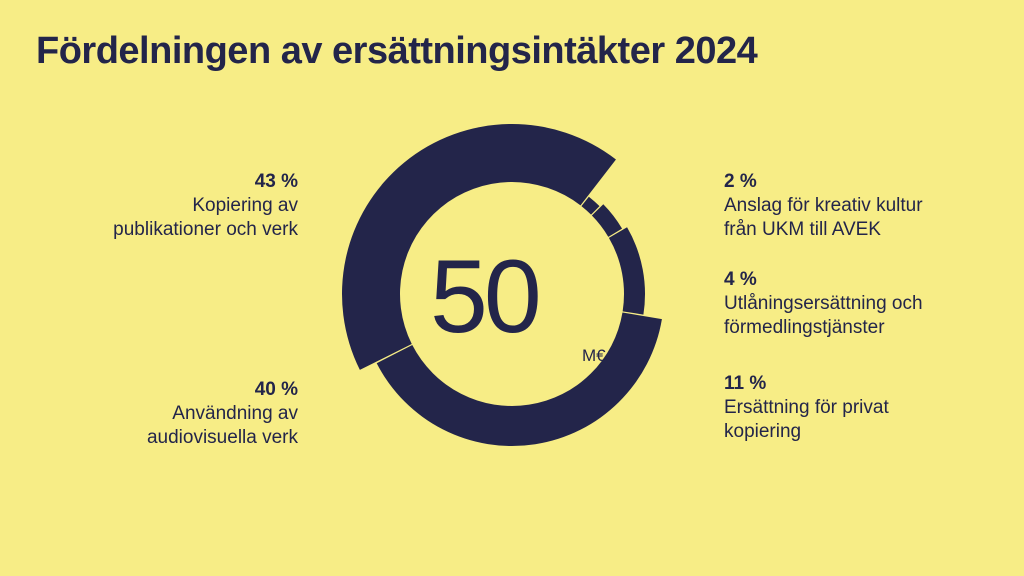 Image resolution: width=1024 pixels, height=576 pixels. Describe the element at coordinates (806, 407) in the screenshot. I see `label-line: Ersättning för privat` at that location.